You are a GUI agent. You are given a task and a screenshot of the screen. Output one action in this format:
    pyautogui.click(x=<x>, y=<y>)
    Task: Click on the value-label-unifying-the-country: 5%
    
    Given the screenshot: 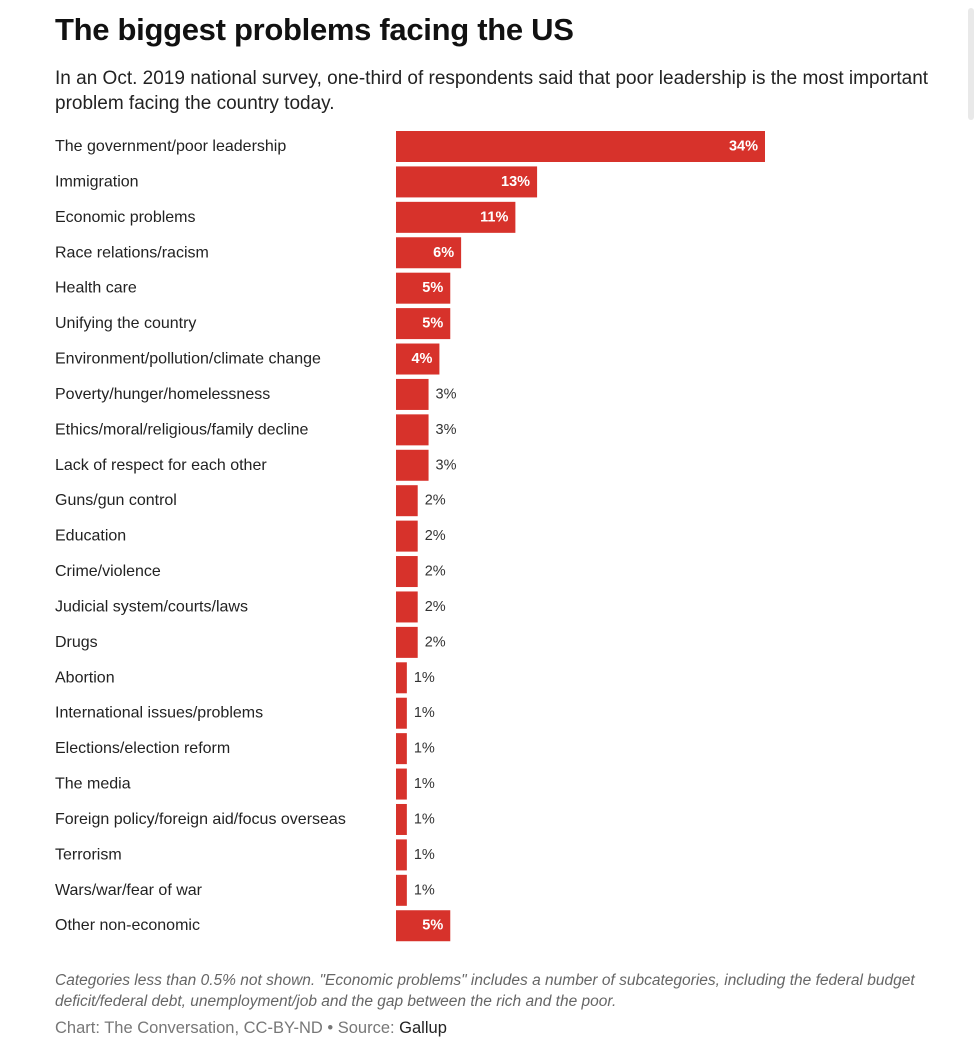 What is the action you would take?
    pyautogui.click(x=432, y=324)
    